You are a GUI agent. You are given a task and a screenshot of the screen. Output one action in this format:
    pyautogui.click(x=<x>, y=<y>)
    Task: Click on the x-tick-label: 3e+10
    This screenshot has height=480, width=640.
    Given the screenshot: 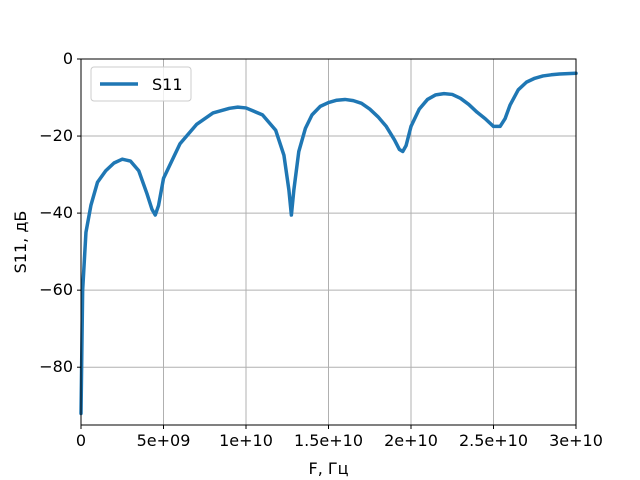 What is the action you would take?
    pyautogui.click(x=576, y=440)
    